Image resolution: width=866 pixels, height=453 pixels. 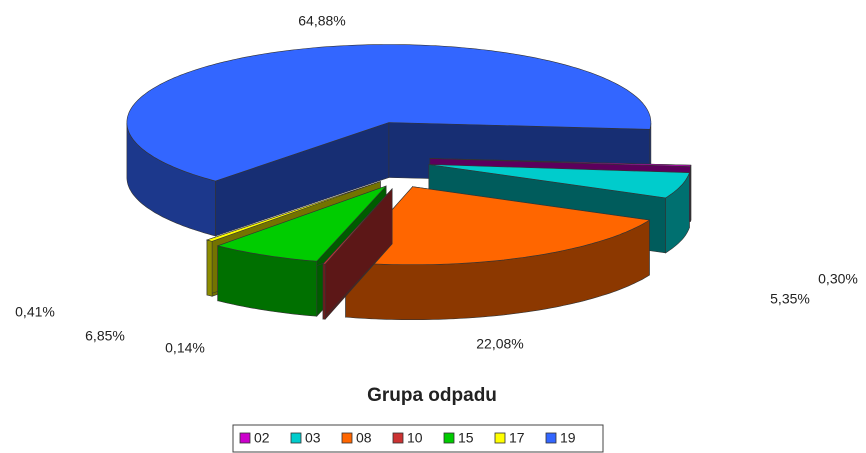 I want to click on data-label: 0,30%, so click(x=838, y=279).